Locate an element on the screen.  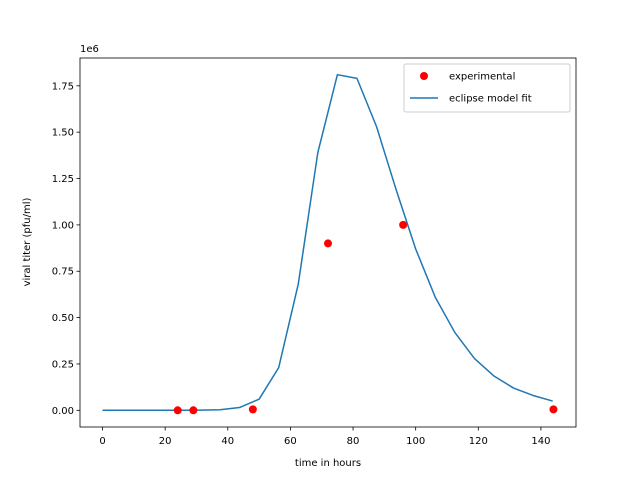
legend-label: eclipse model fit is located at coordinates (490, 99).